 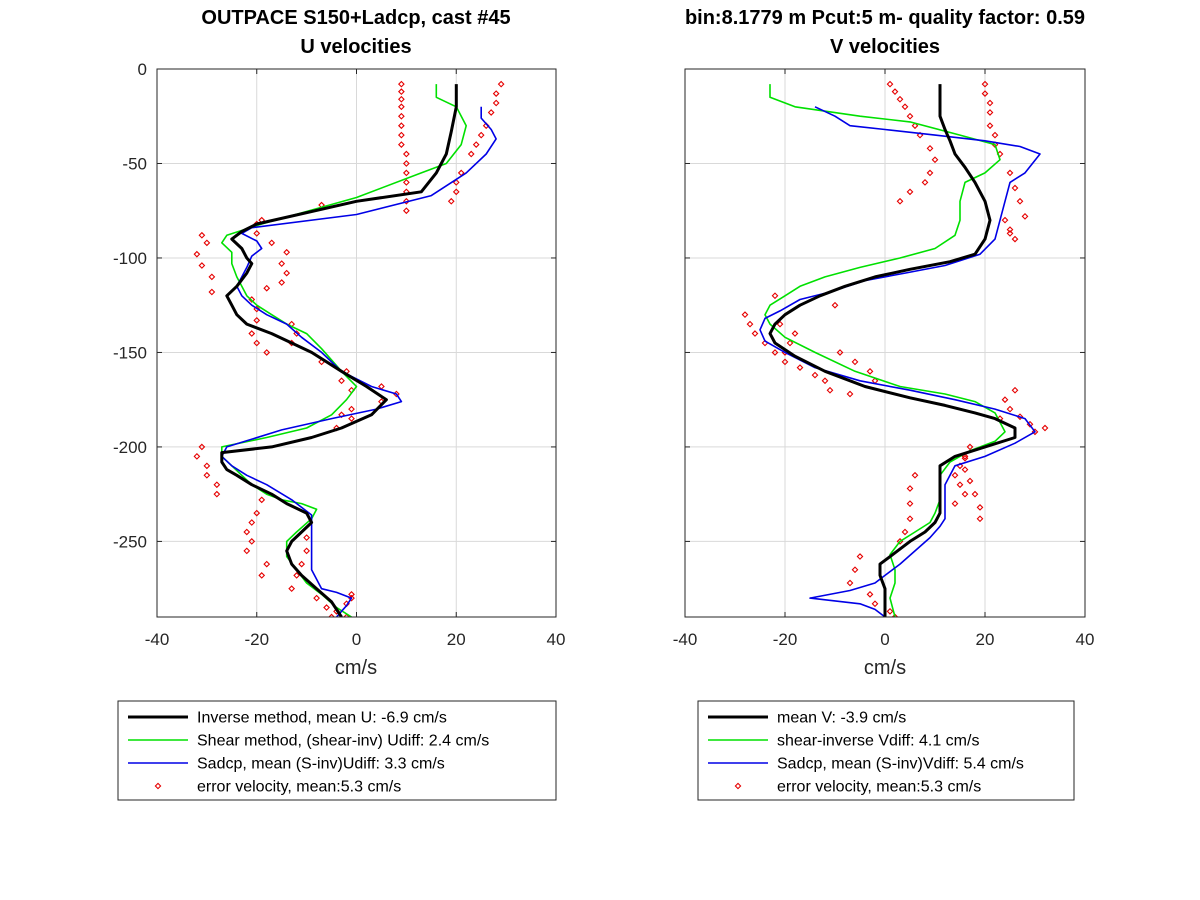 What do you see at coordinates (134, 163) in the screenshot?
I see `y-tick-label: -50` at bounding box center [134, 163].